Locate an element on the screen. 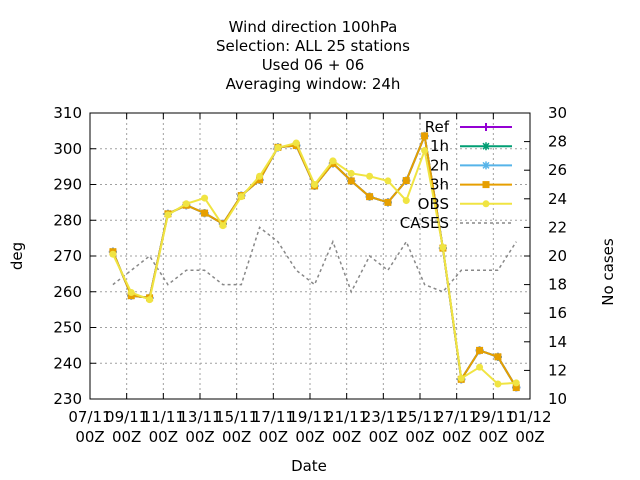  y2-axis-label: No cases is located at coordinates (608, 272).